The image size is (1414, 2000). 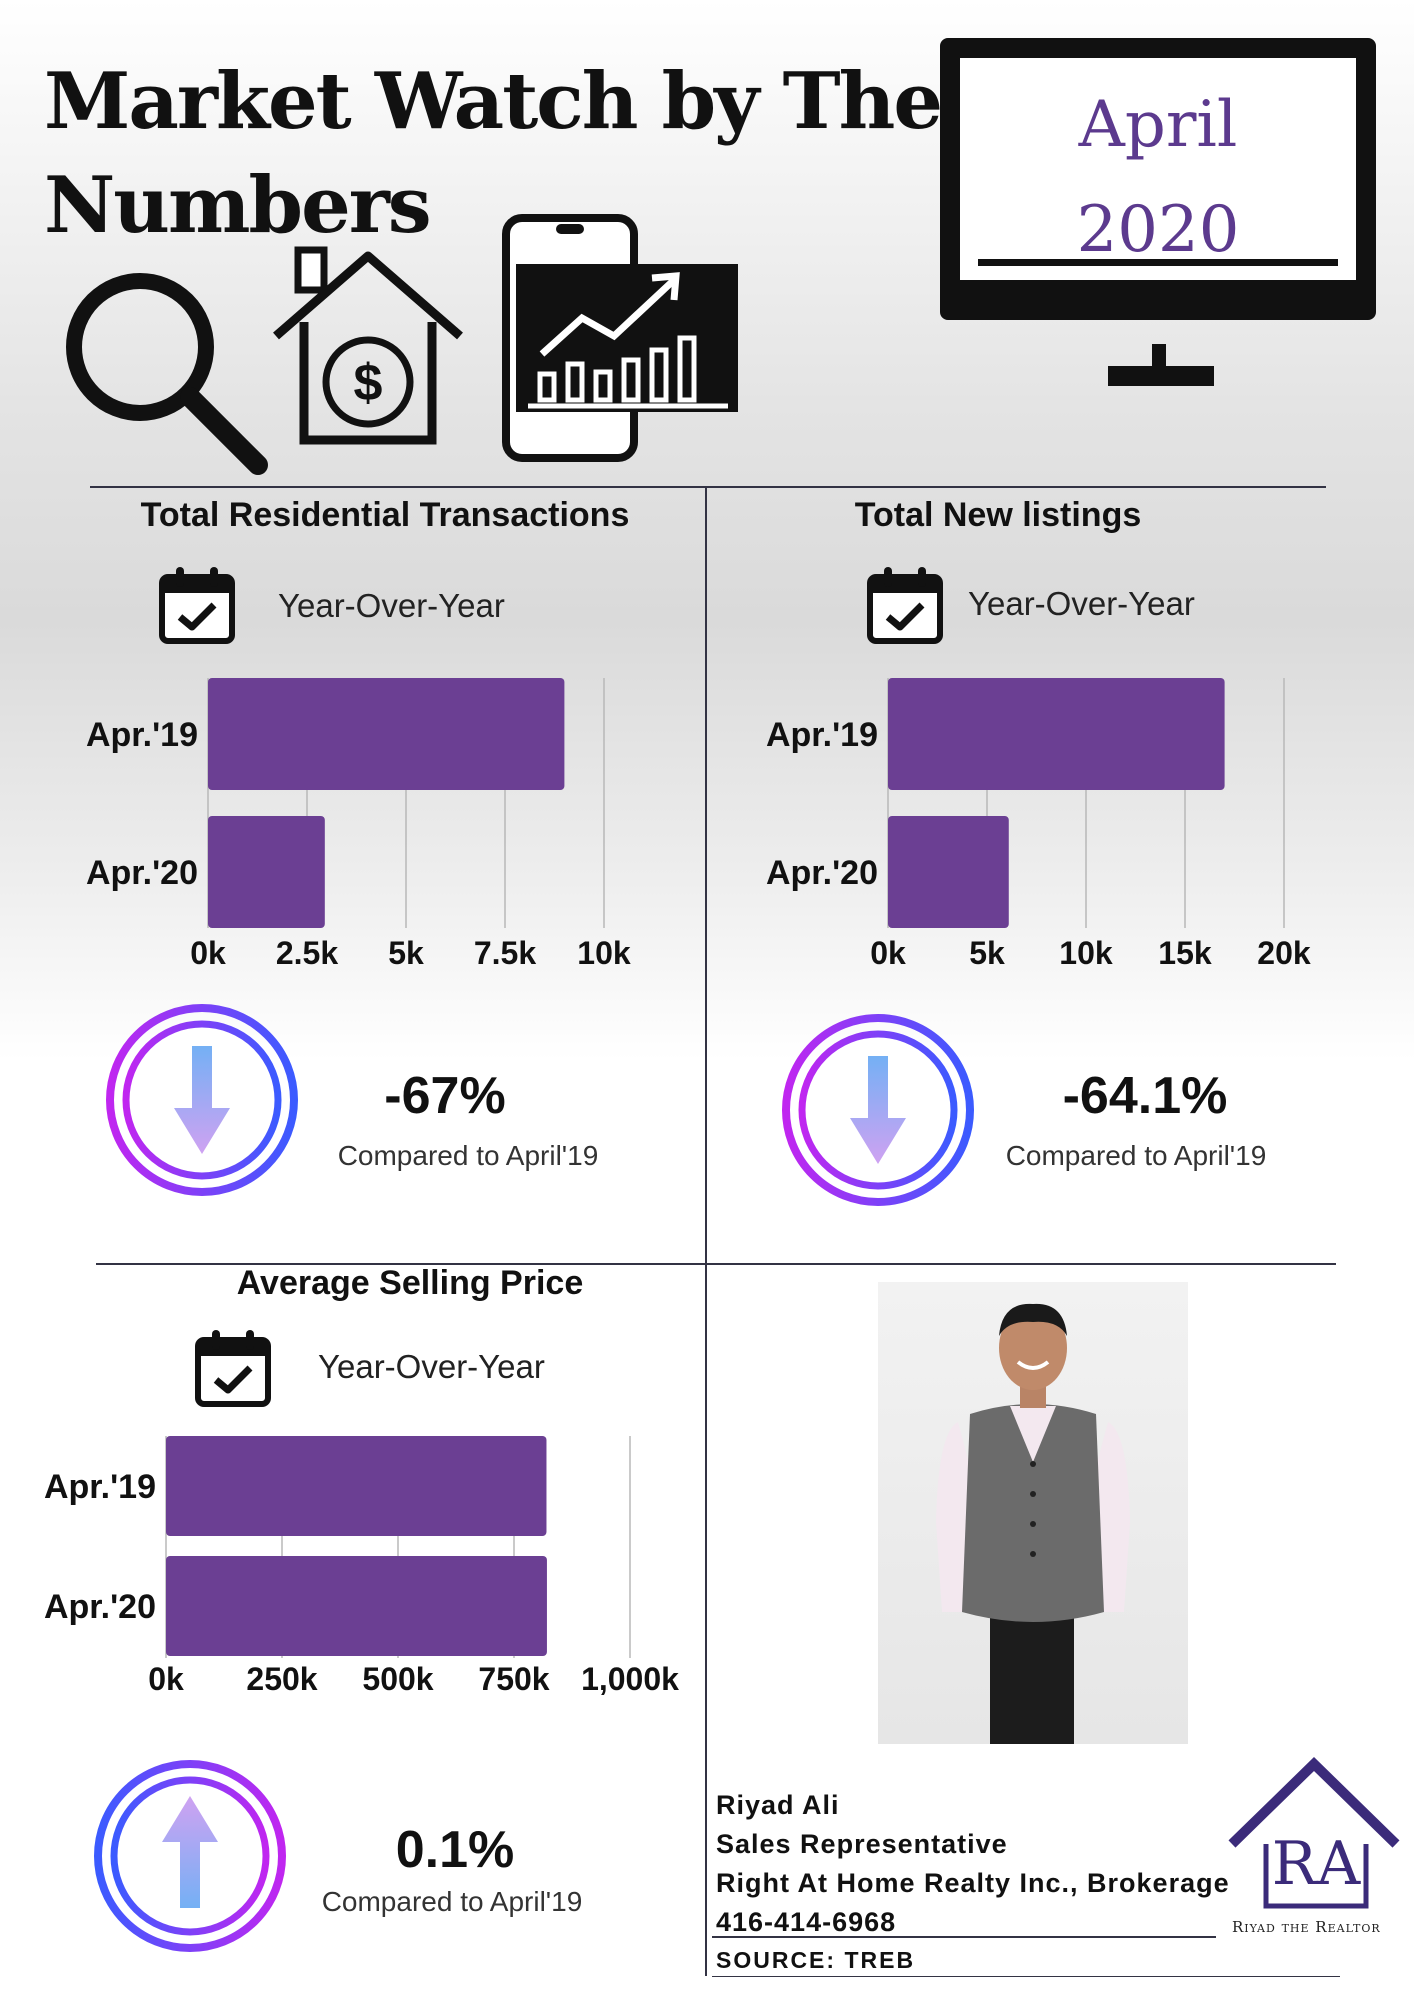 I want to click on title-line-2: Numbers, so click(x=238, y=205).